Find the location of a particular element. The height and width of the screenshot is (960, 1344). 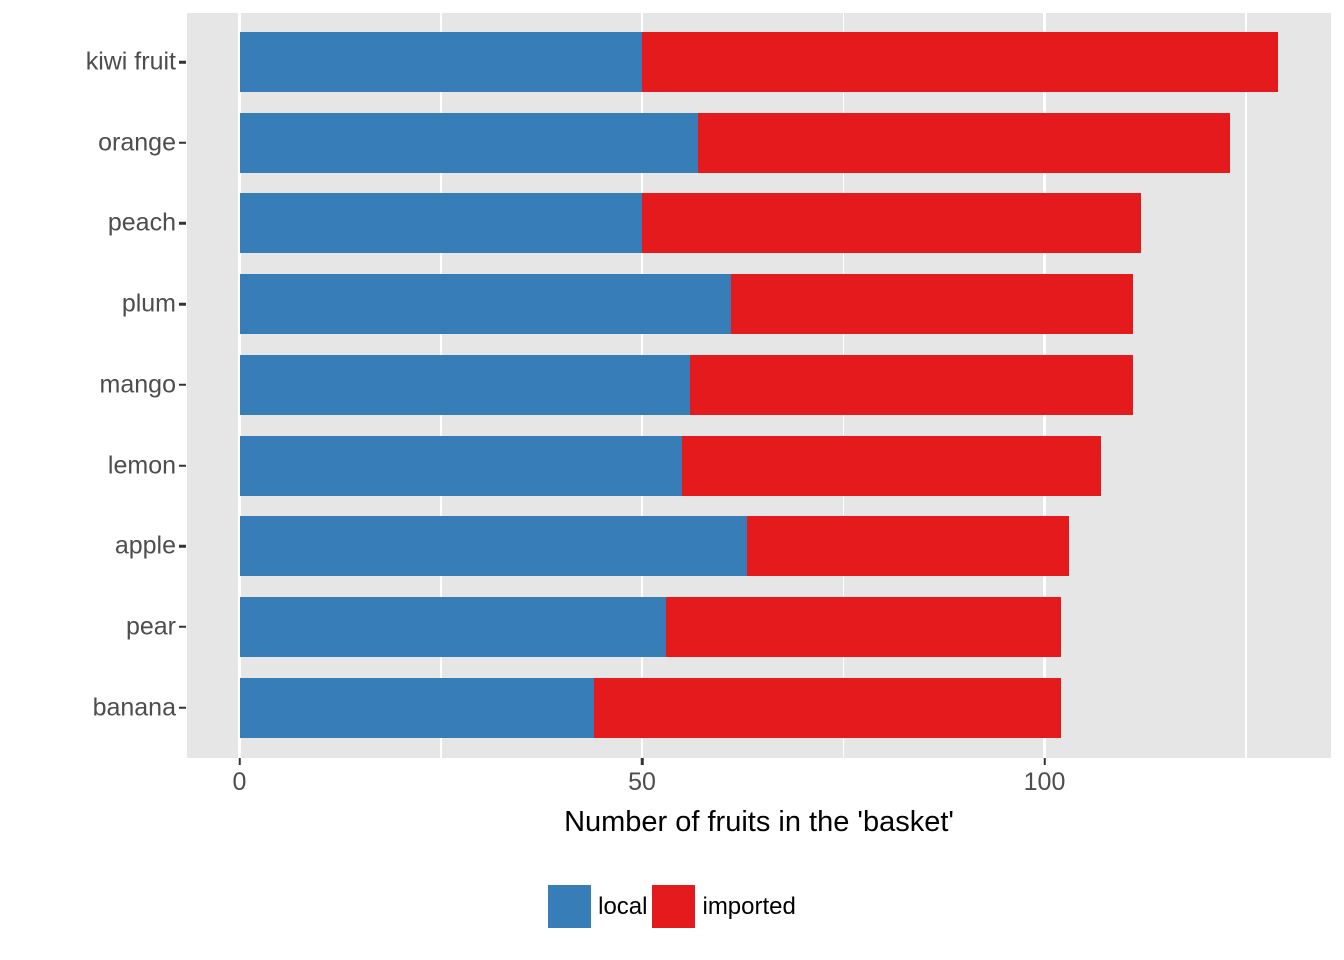

x-axis-tick-label: 100 is located at coordinates (1044, 782).